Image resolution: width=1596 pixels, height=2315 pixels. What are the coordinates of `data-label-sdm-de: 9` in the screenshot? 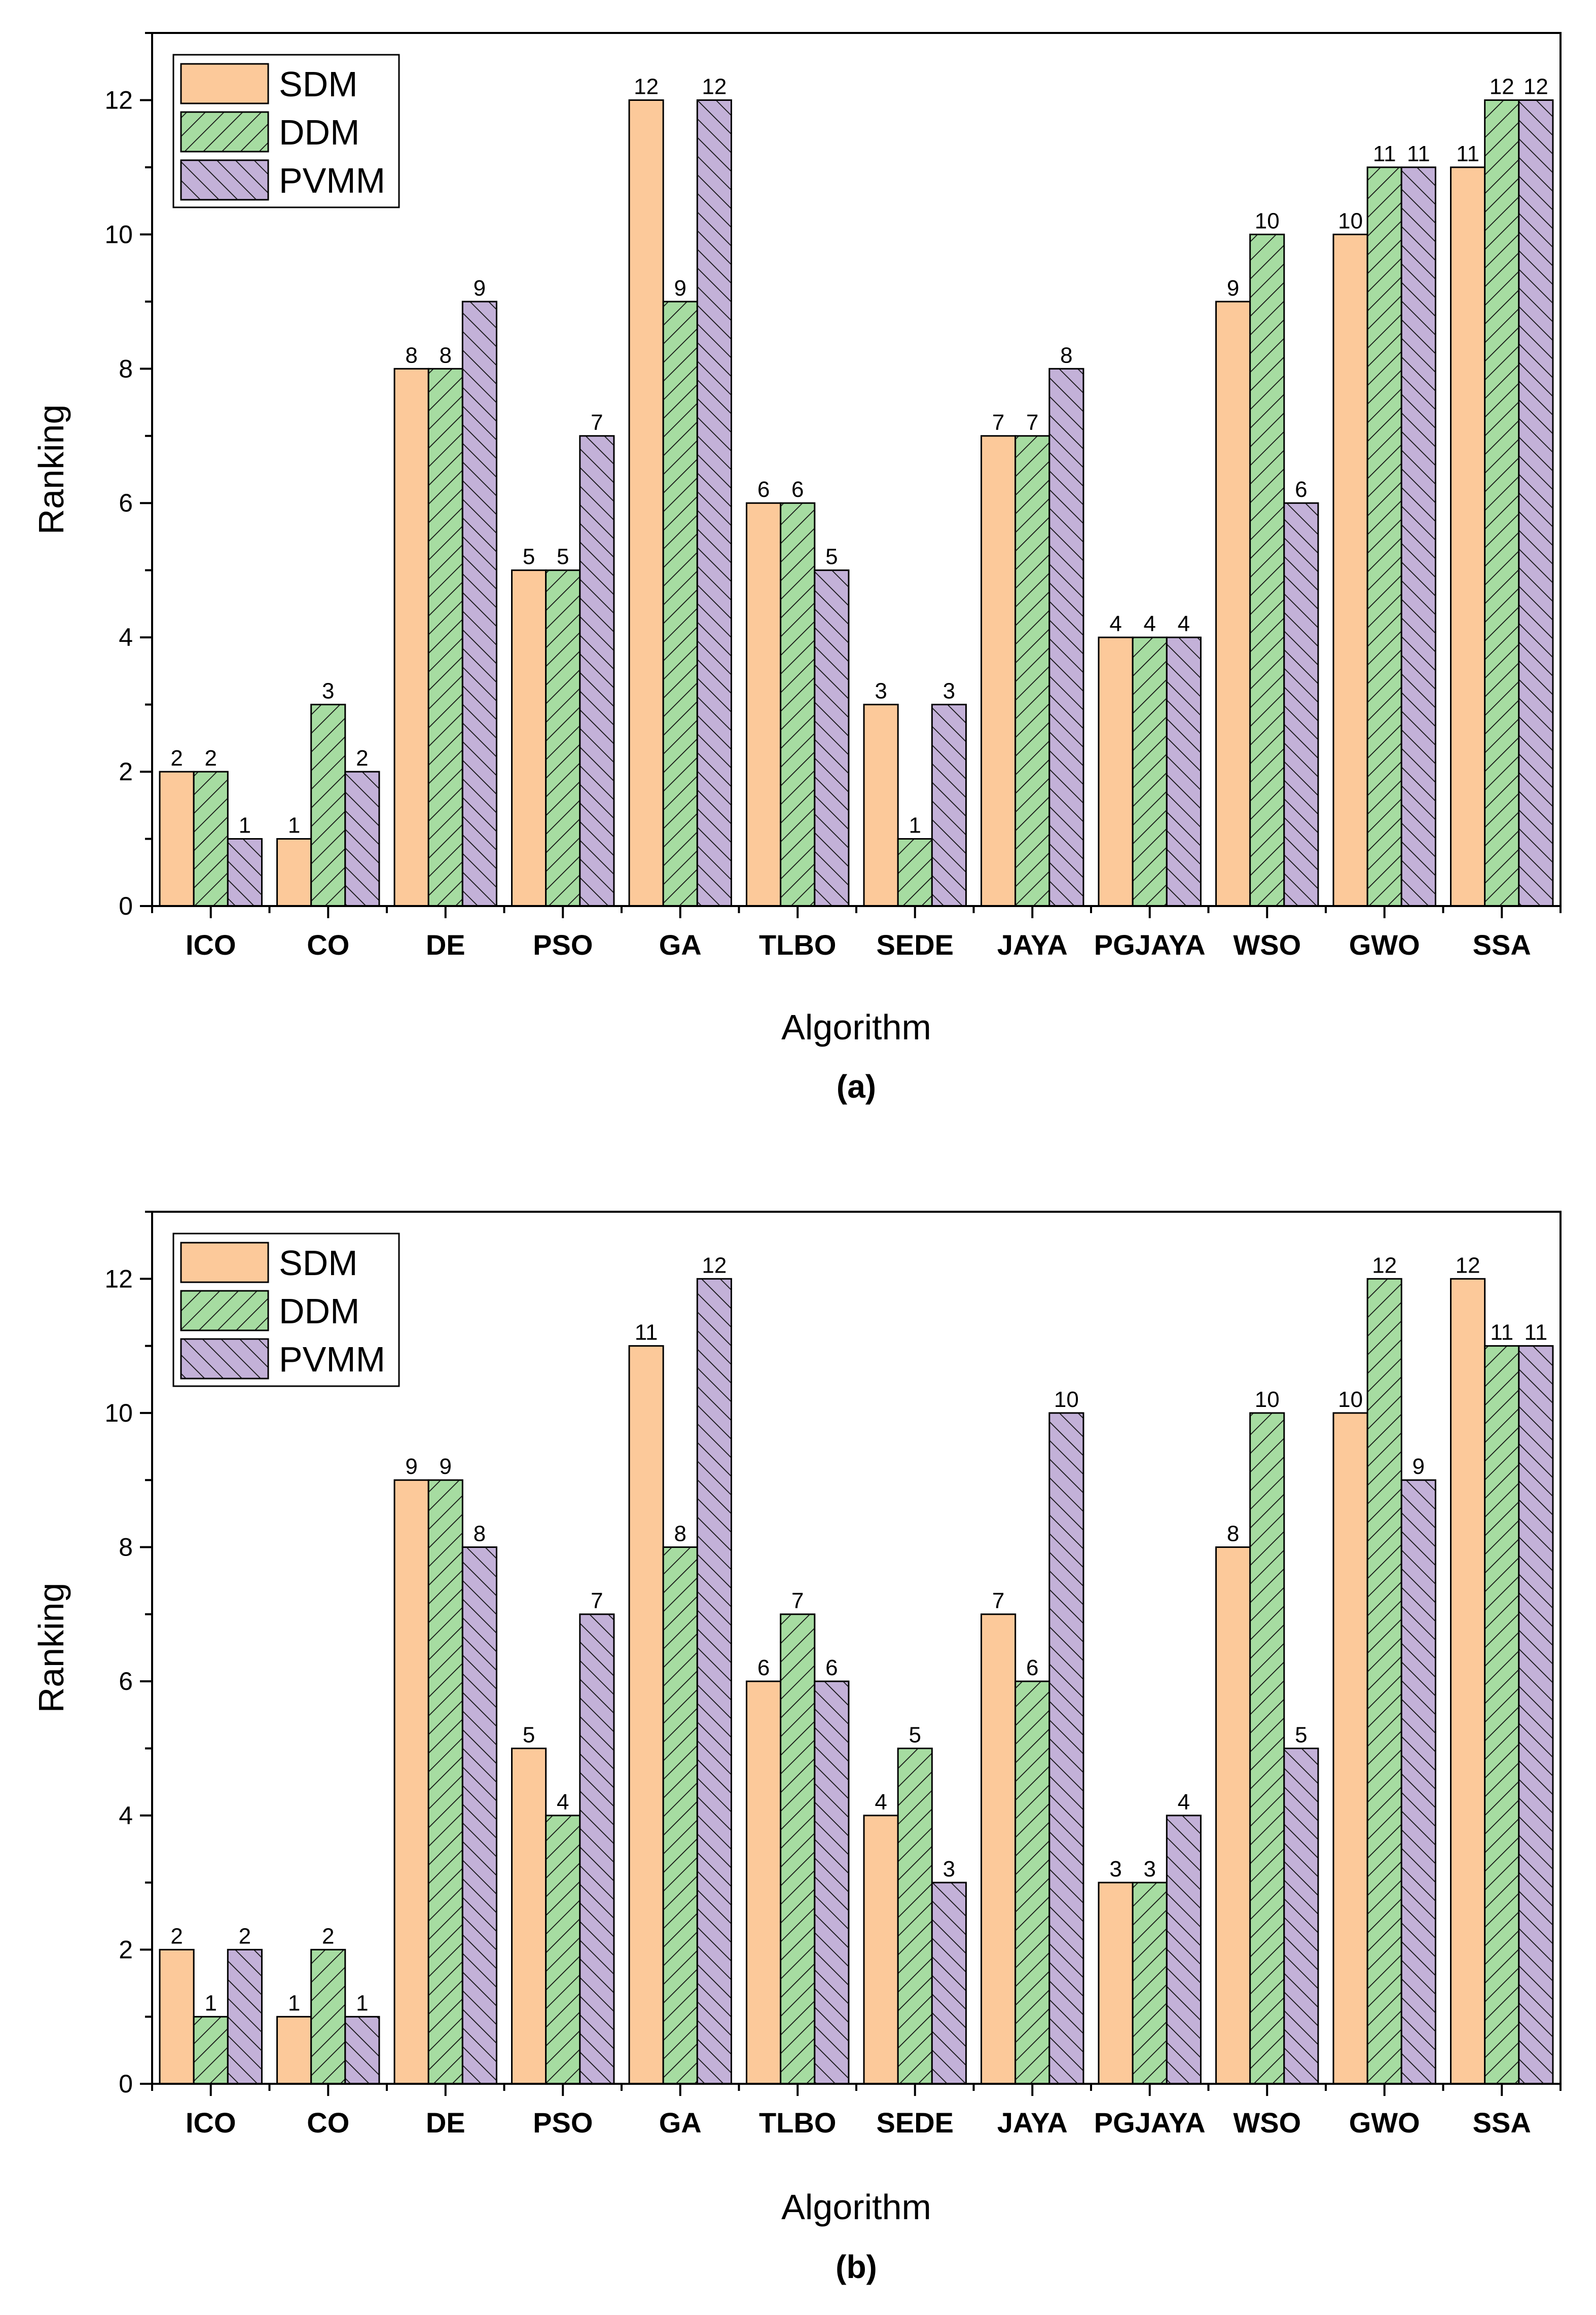 It's located at (411, 1466).